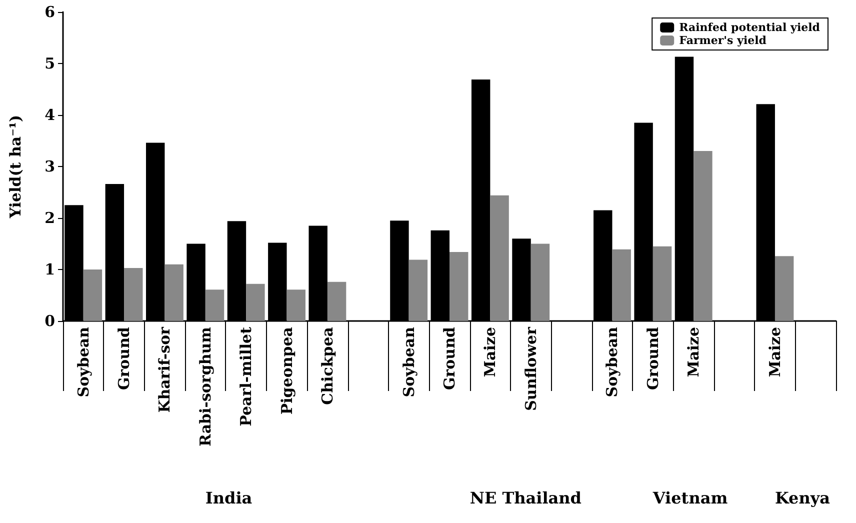  I want to click on y-tick-label: 5, so click(49, 63).